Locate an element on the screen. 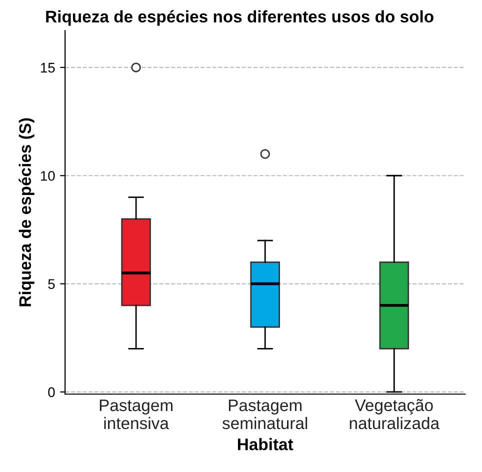 Image resolution: width=482 pixels, height=472 pixels. y-axis-title: Riqueza de espécies (S) is located at coordinates (26, 212).